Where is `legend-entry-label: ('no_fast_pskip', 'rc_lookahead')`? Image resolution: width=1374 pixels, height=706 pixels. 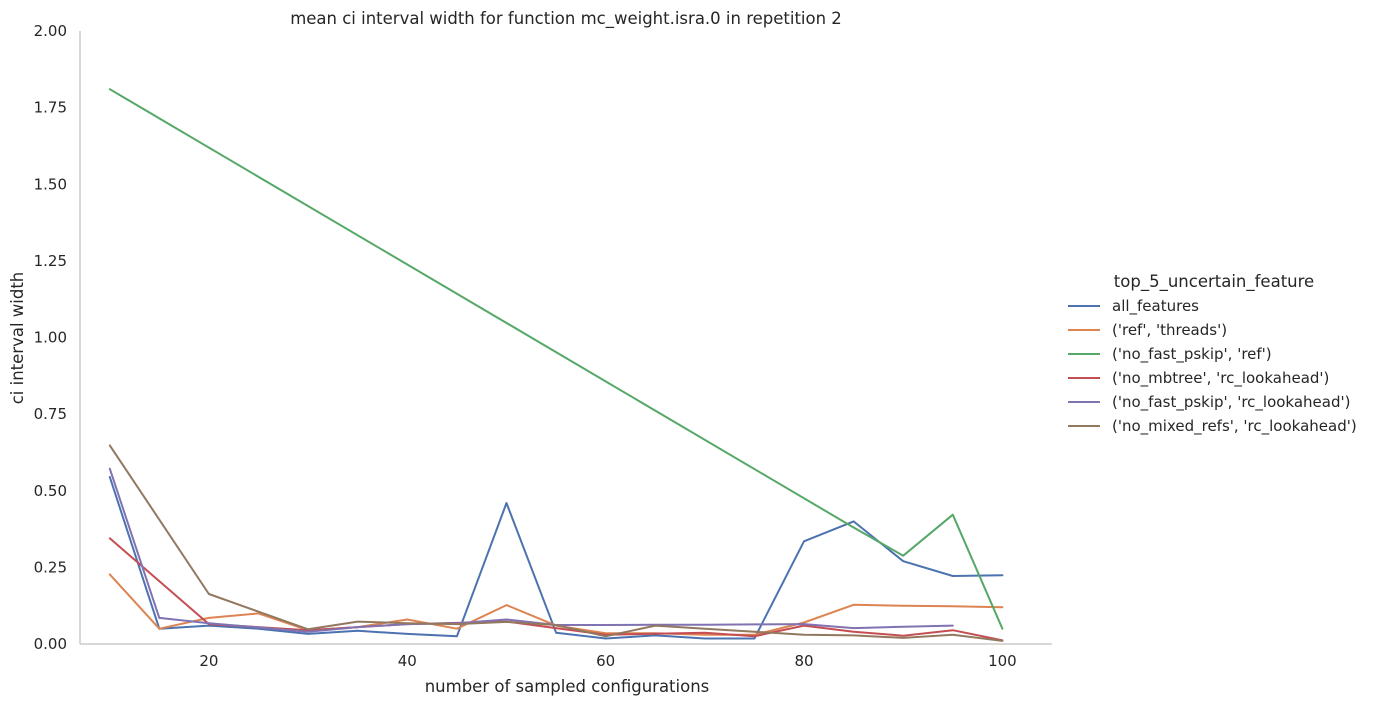 legend-entry-label: ('no_fast_pskip', 'rc_lookahead') is located at coordinates (1231, 402).